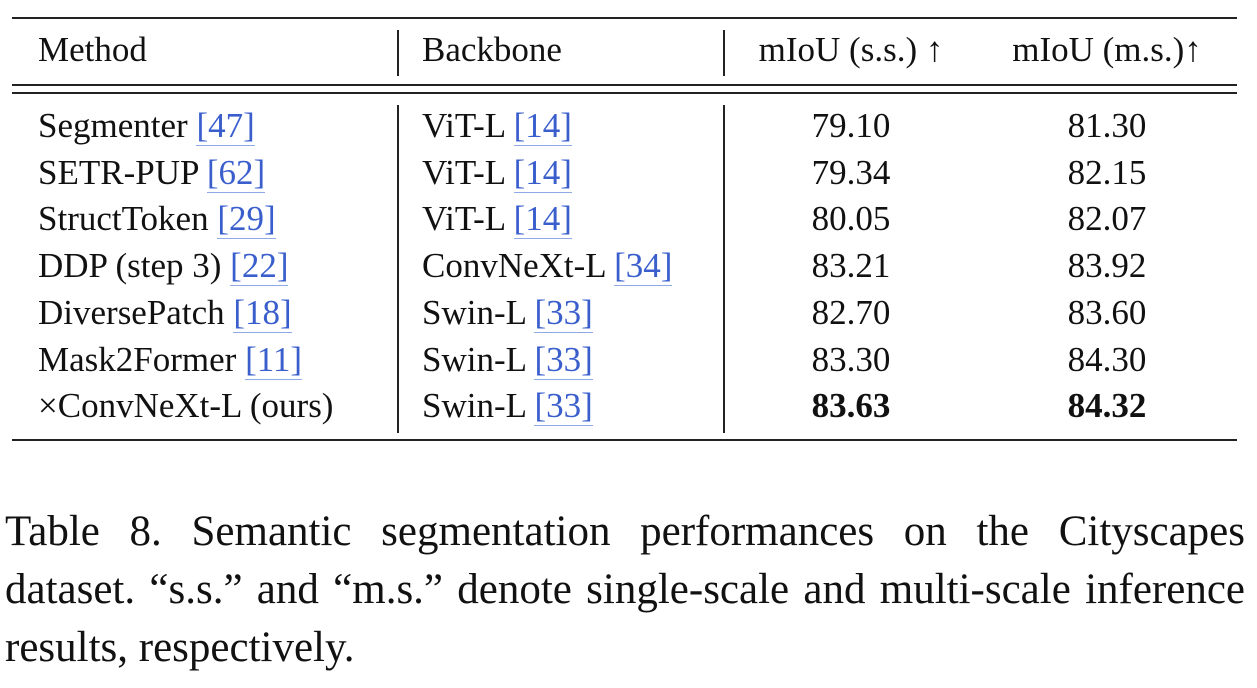 Image resolution: width=1257 pixels, height=688 pixels. I want to click on ms-value: 83.92, so click(1107, 266).